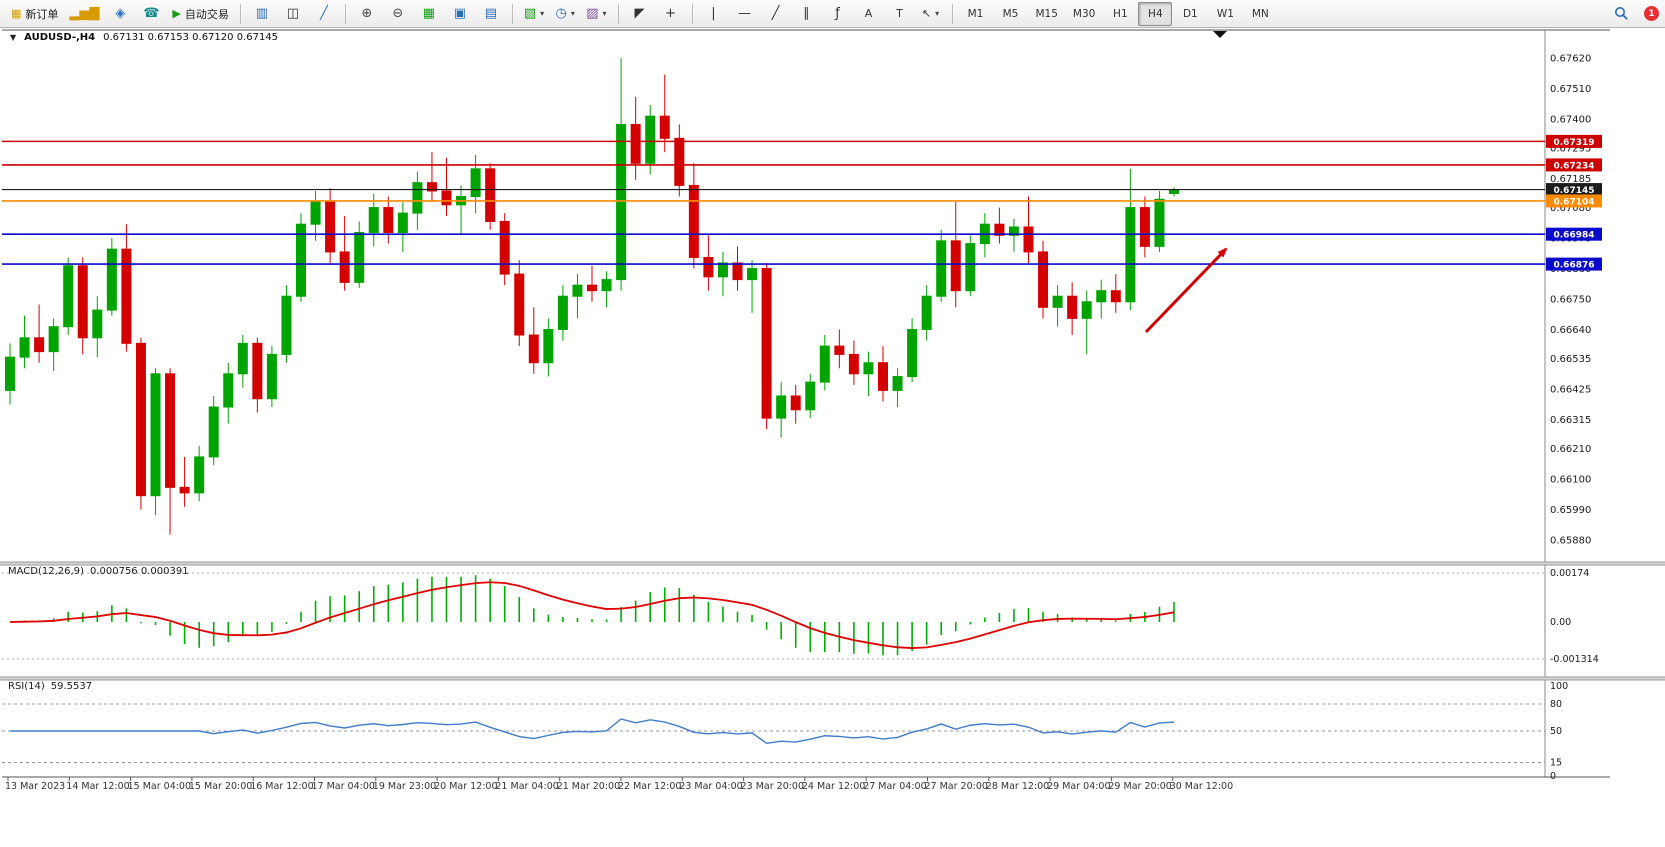 The width and height of the screenshot is (1665, 847). I want to click on timeframe-button-m5: M5, so click(1010, 13).